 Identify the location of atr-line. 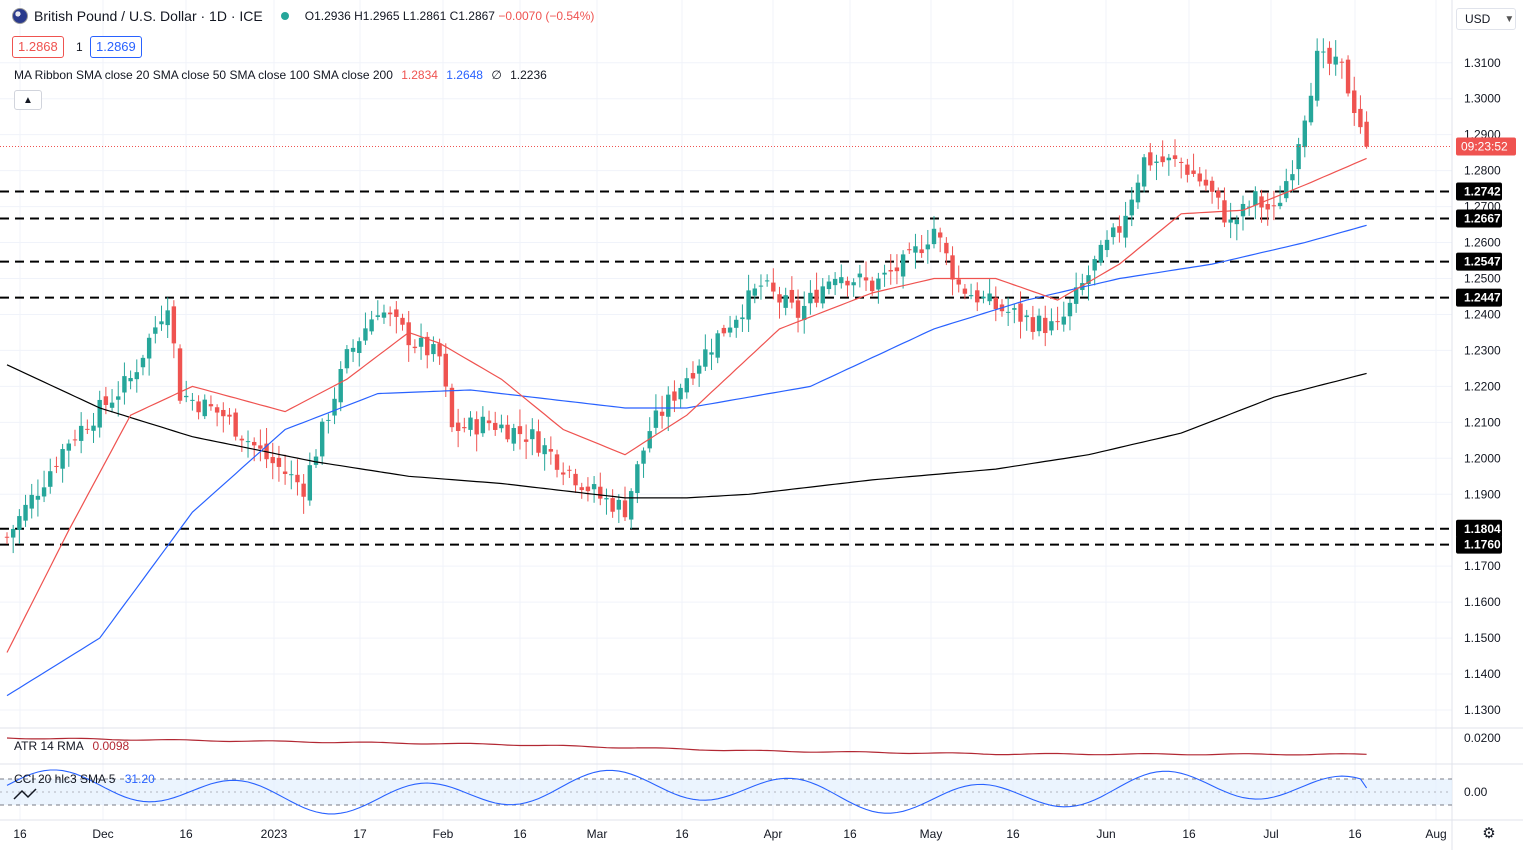
(686, 746).